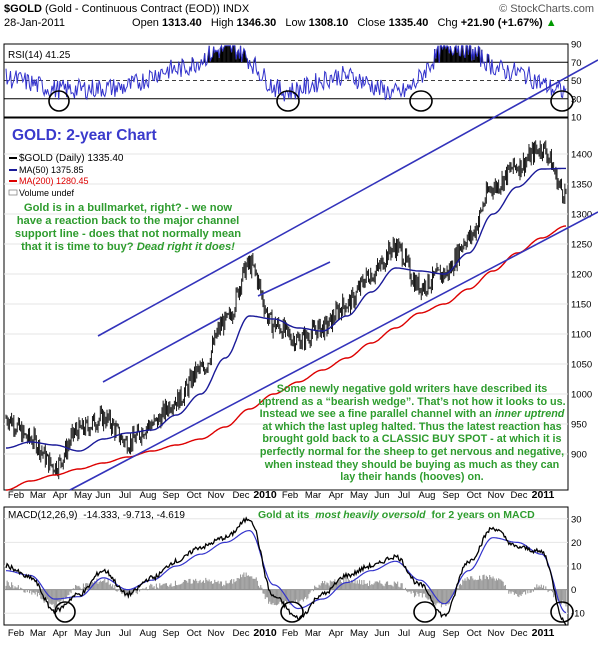 The width and height of the screenshot is (598, 651). I want to click on price-tick-label: 1000, so click(581, 395).